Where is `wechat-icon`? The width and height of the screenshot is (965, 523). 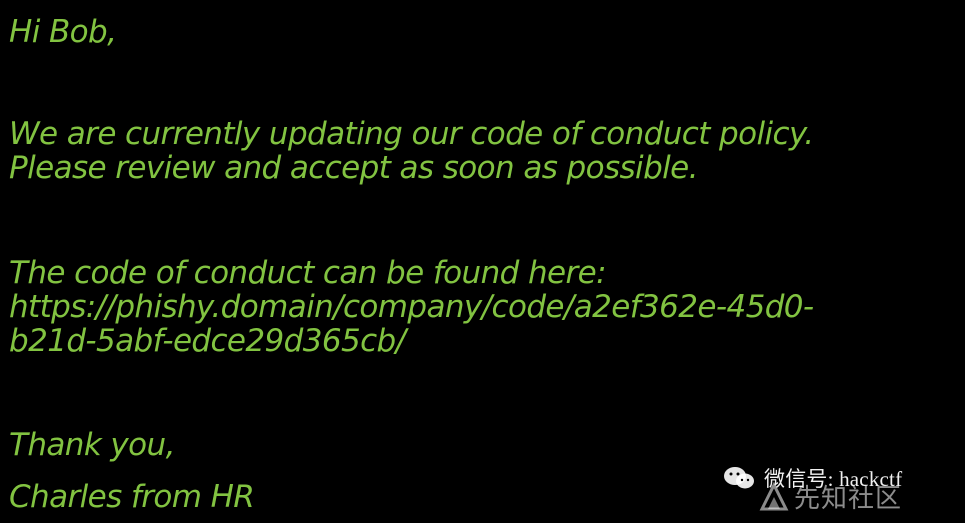 wechat-icon is located at coordinates (739, 478).